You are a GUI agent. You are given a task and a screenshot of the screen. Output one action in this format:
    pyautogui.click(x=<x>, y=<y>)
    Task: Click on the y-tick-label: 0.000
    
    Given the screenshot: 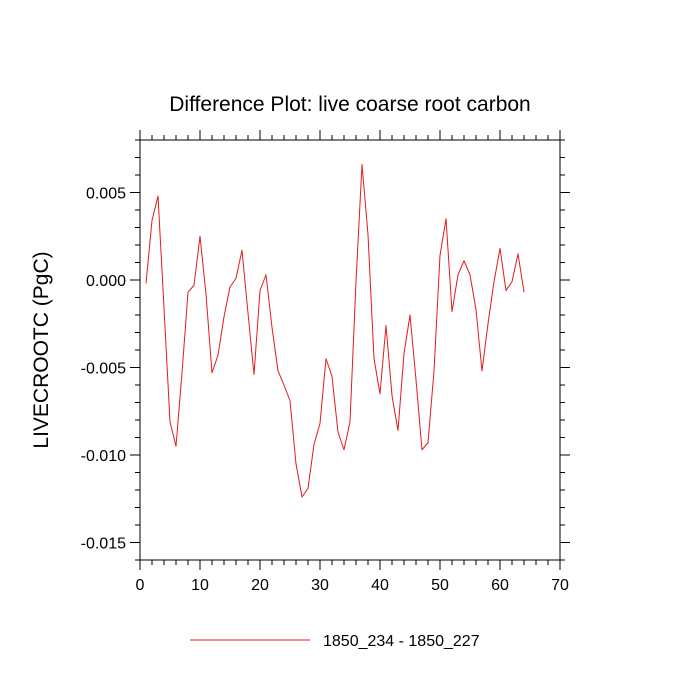 What is the action you would take?
    pyautogui.click(x=106, y=281)
    